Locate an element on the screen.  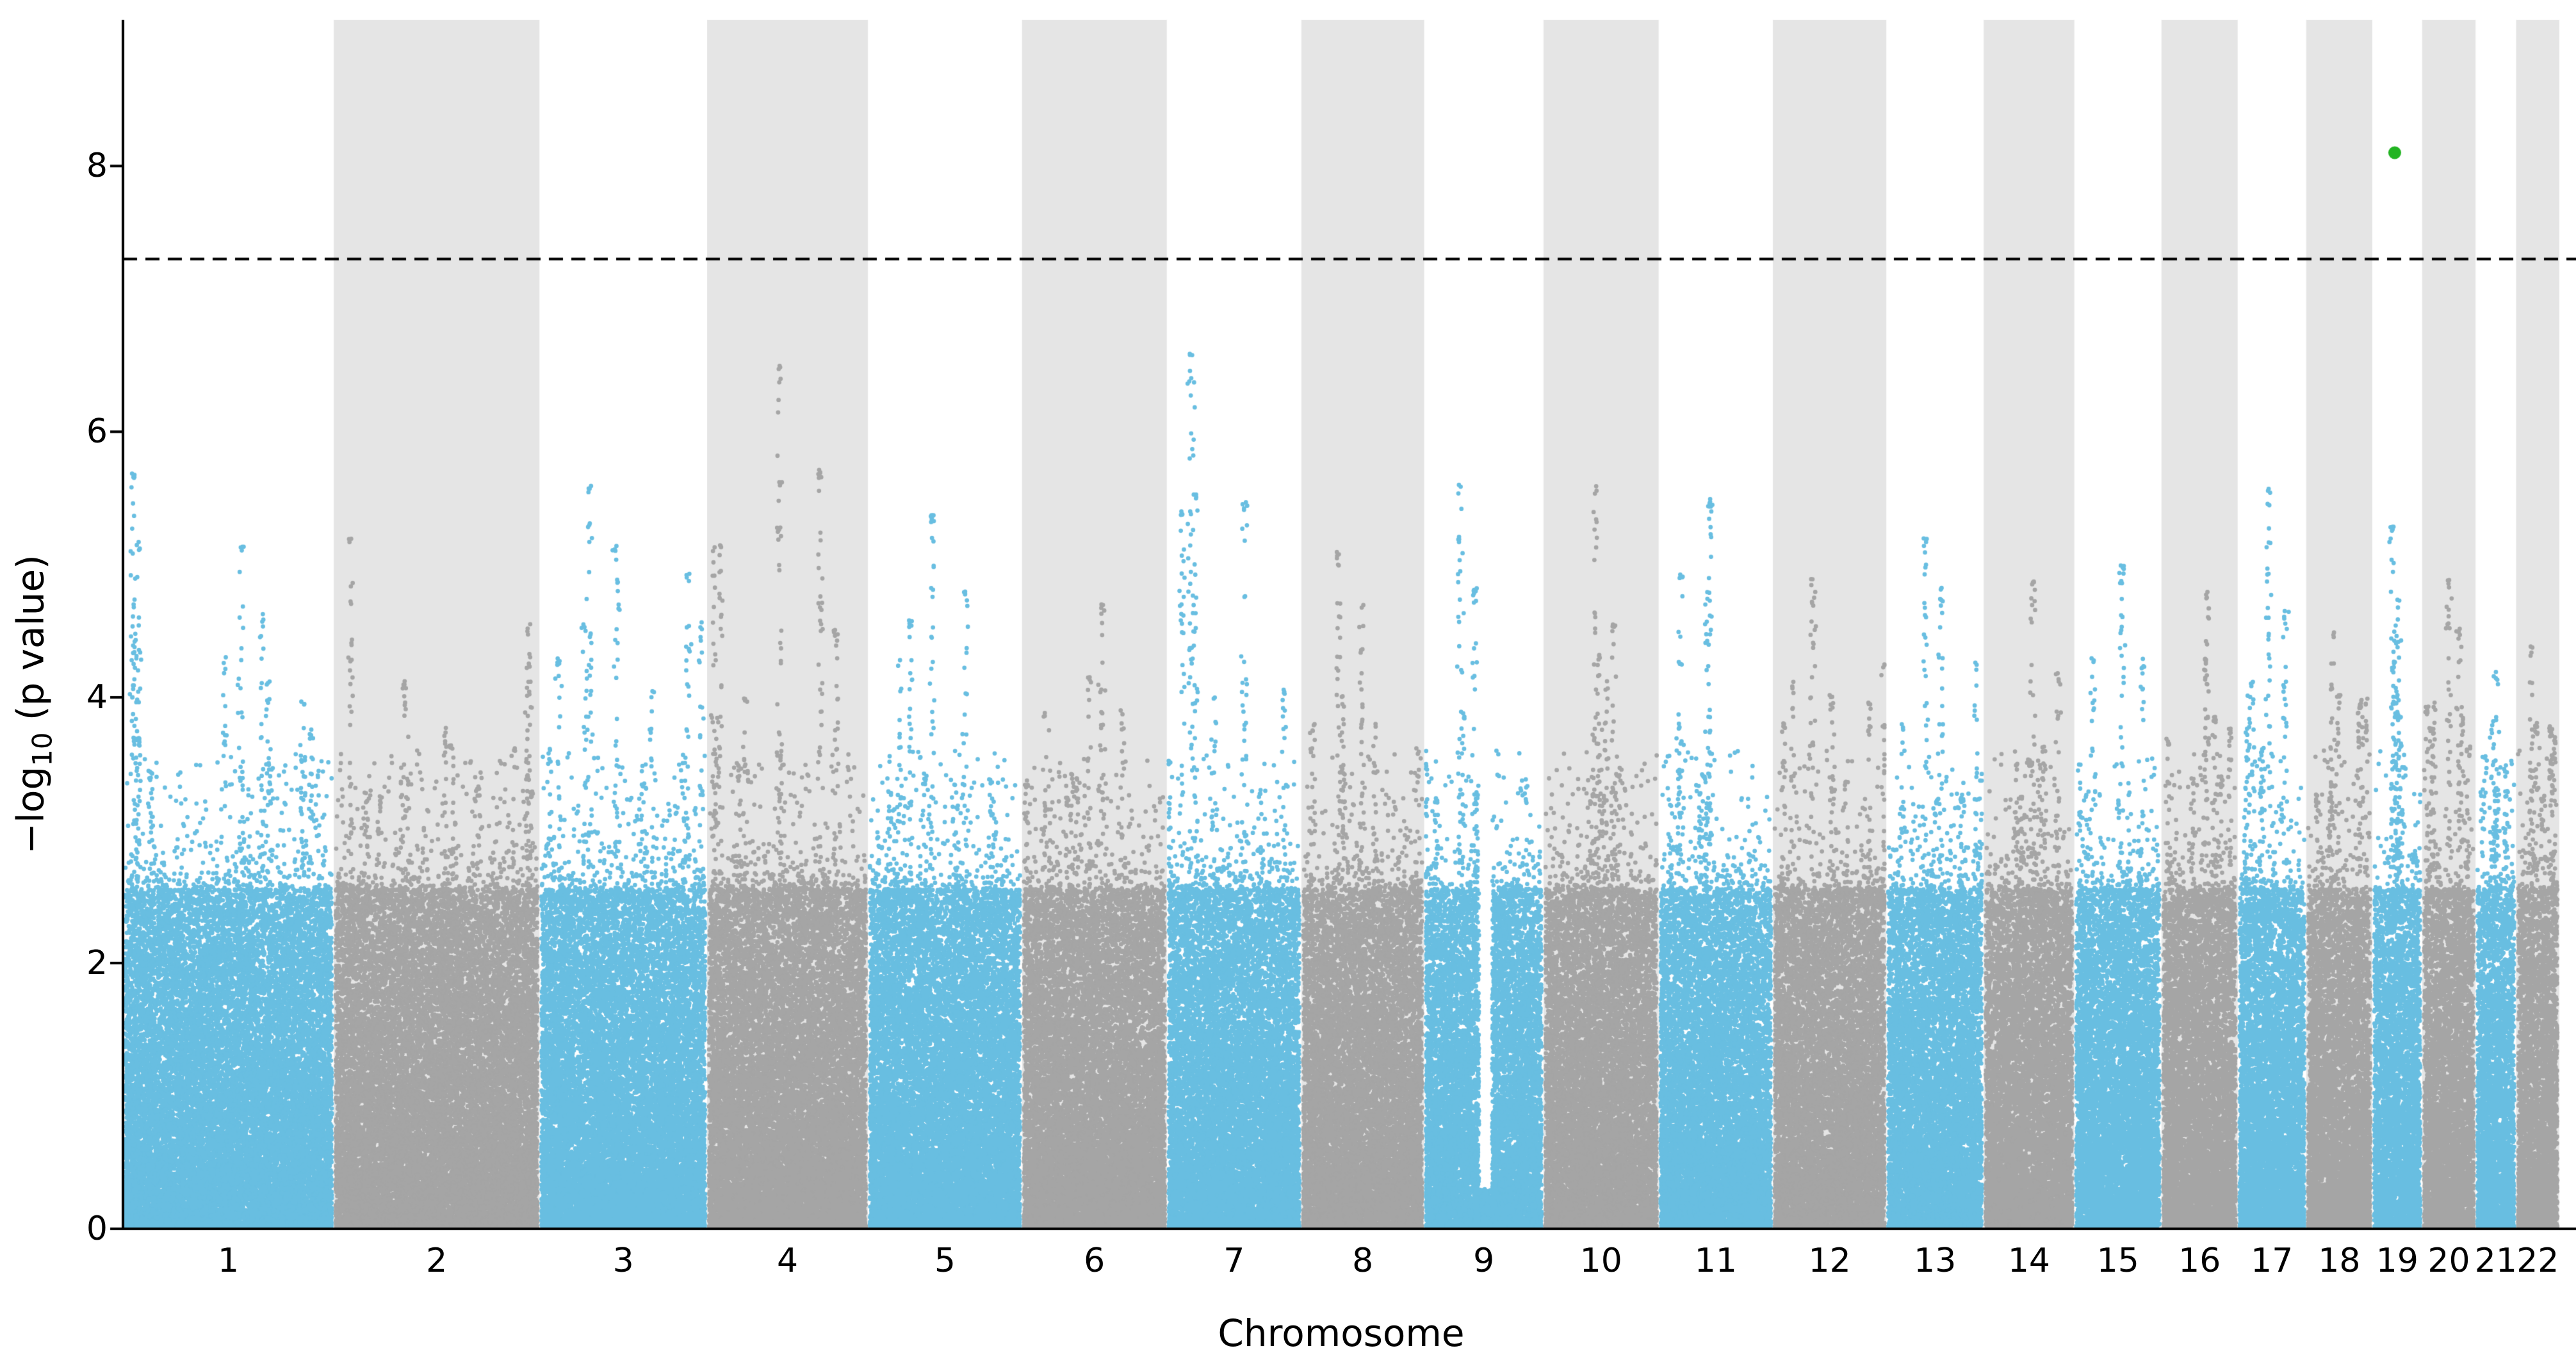
x-tick-label-chromosome-9: 9 is located at coordinates (1484, 1261).